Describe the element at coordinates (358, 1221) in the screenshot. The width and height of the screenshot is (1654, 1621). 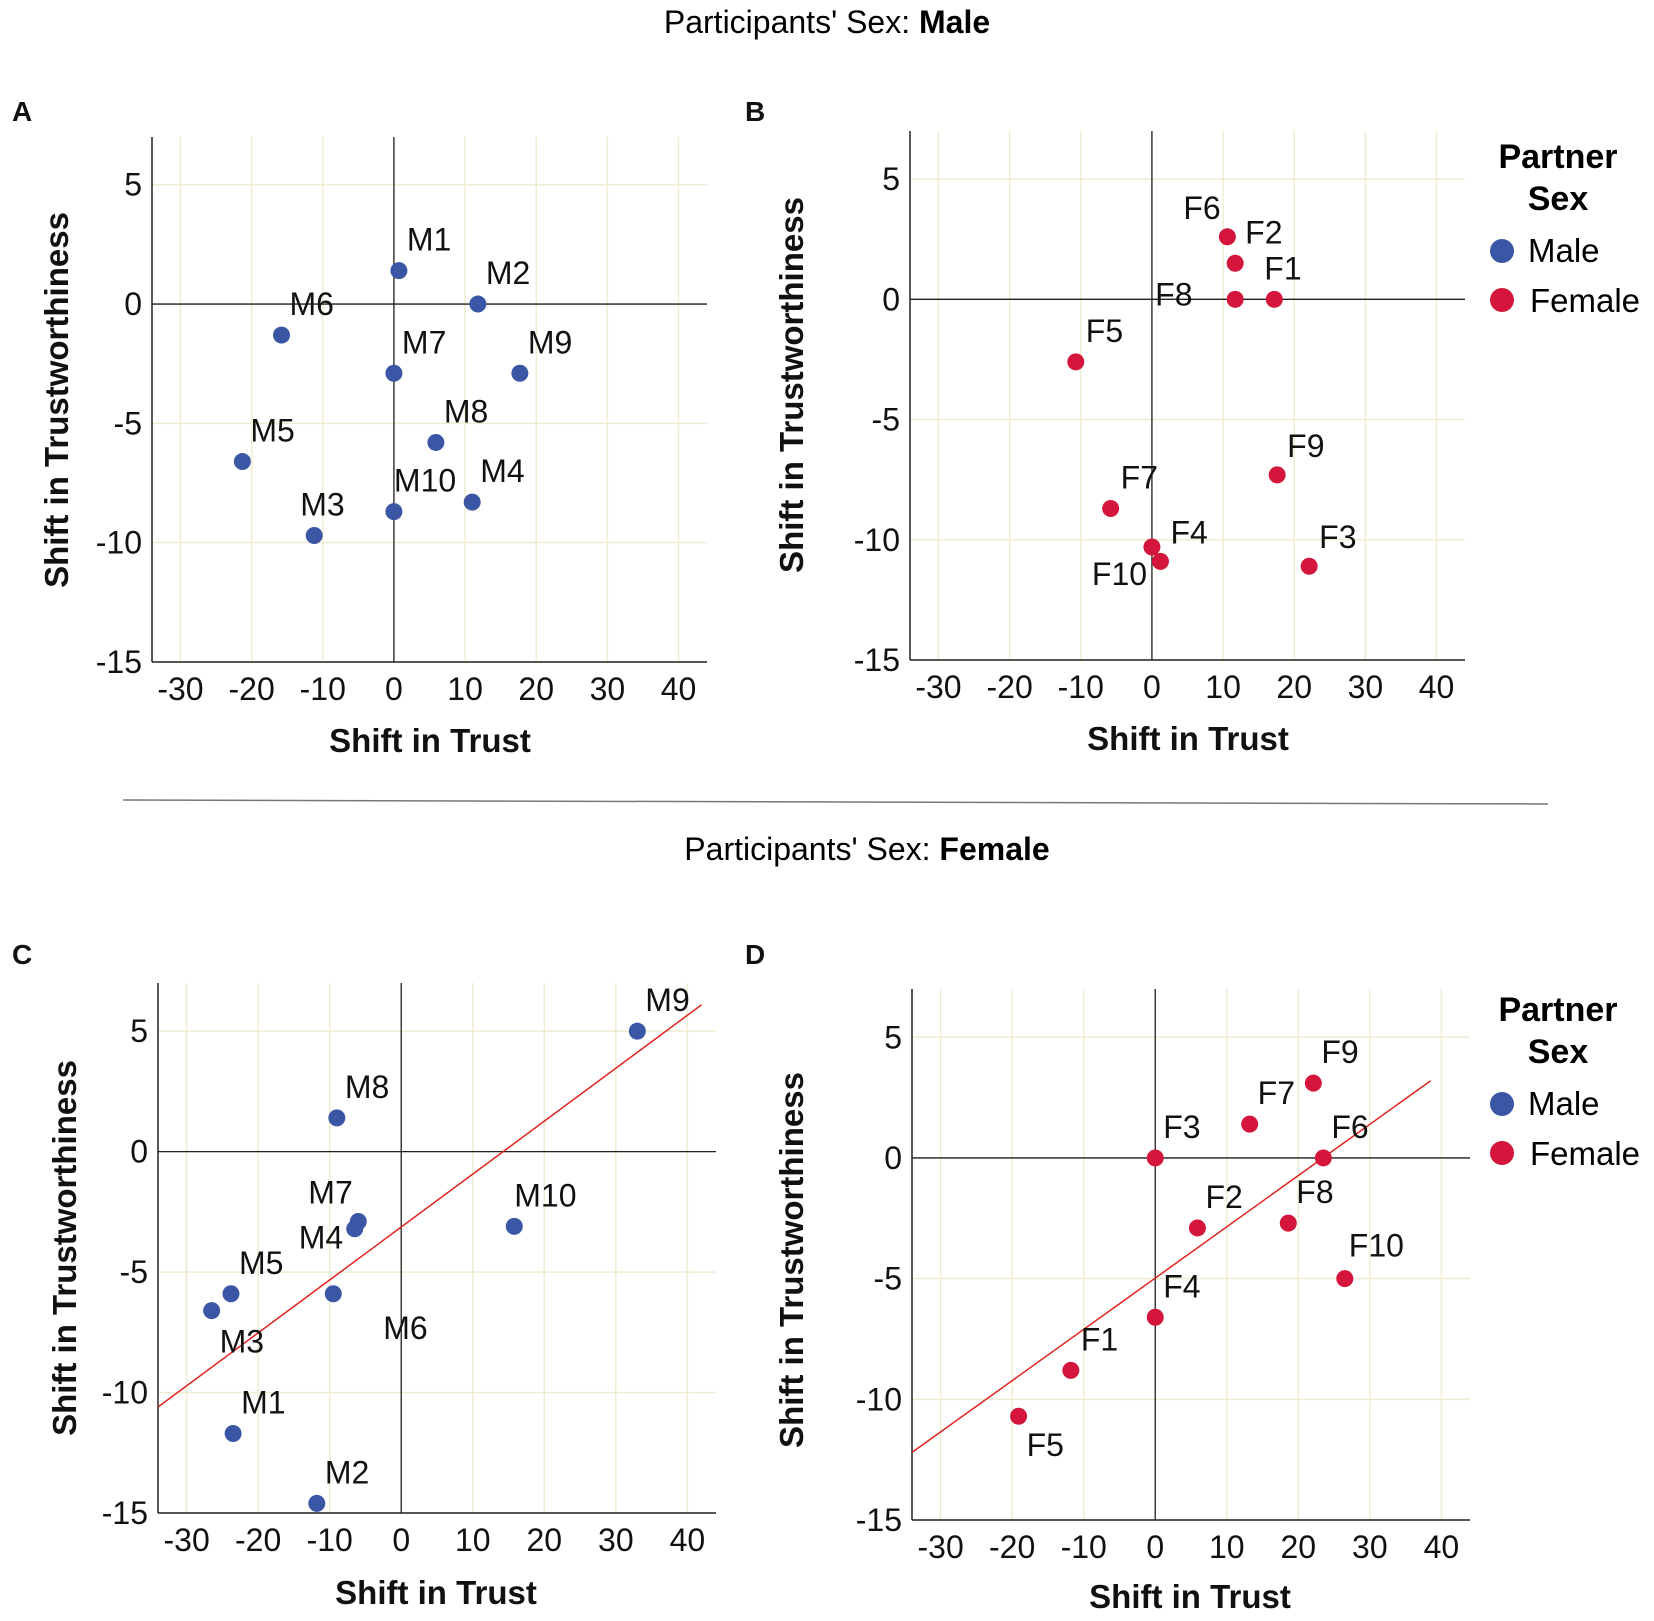
I see `data-point-m7` at that location.